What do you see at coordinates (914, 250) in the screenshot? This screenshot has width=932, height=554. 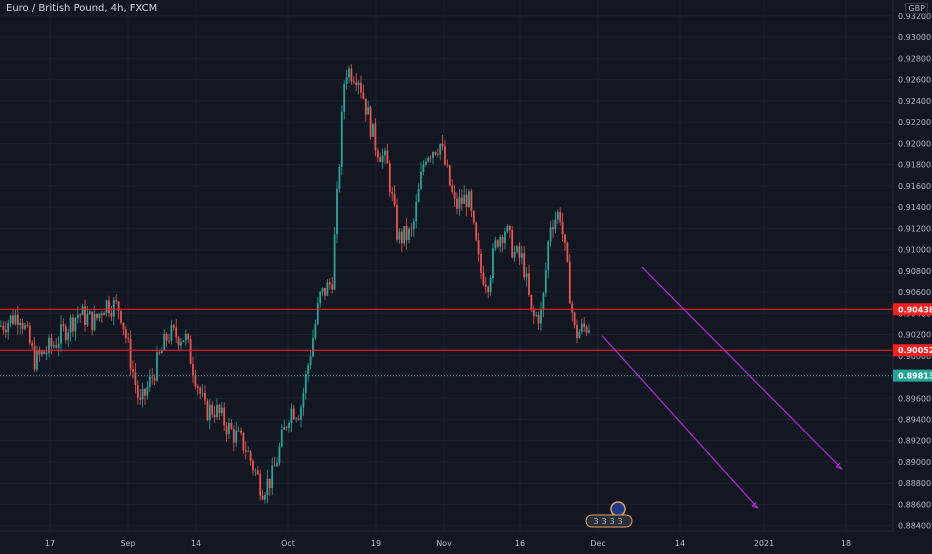 I see `price-tick-label: 0.91000` at bounding box center [914, 250].